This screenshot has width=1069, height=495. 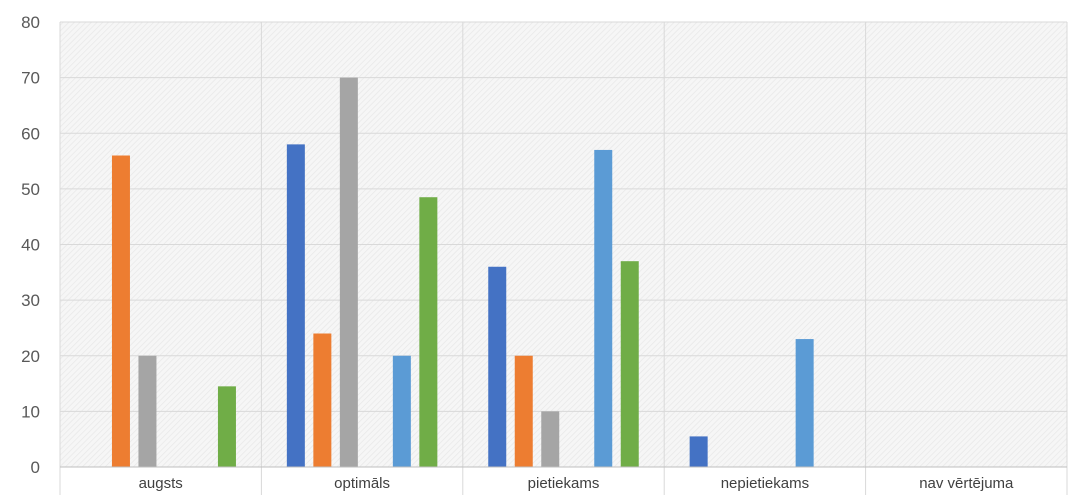 What do you see at coordinates (497, 366) in the screenshot?
I see `bar-pietiekams-s1` at bounding box center [497, 366].